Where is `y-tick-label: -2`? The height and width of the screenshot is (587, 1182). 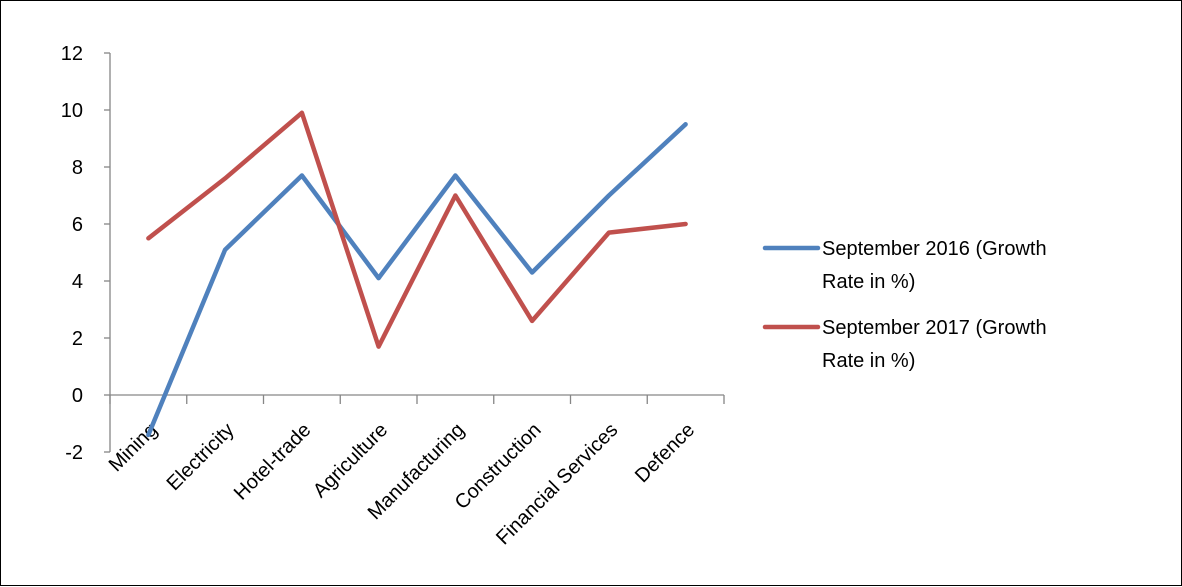
y-tick-label: -2 is located at coordinates (74, 453).